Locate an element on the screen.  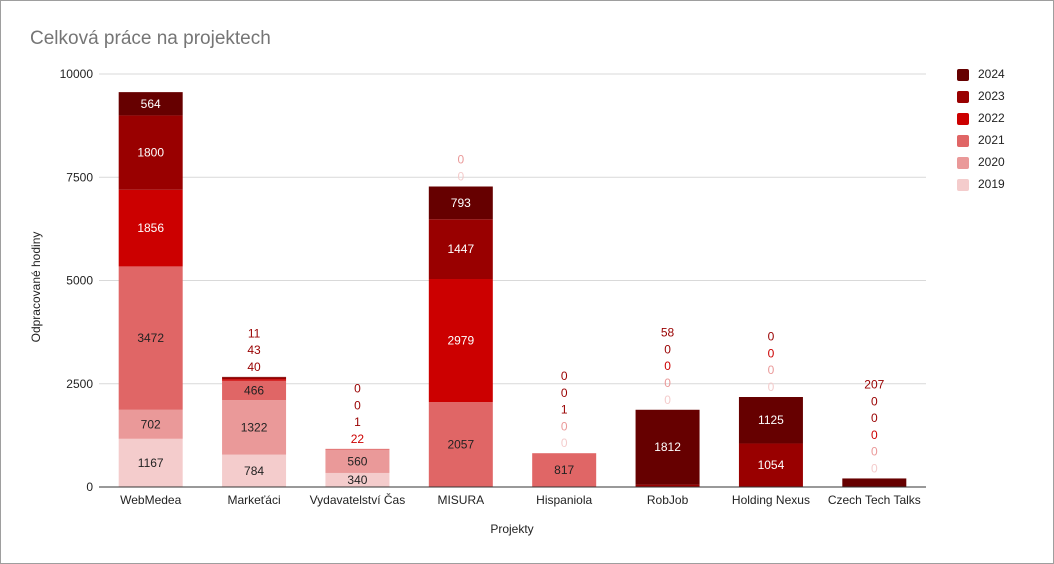
data-label: 793 is located at coordinates (461, 203).